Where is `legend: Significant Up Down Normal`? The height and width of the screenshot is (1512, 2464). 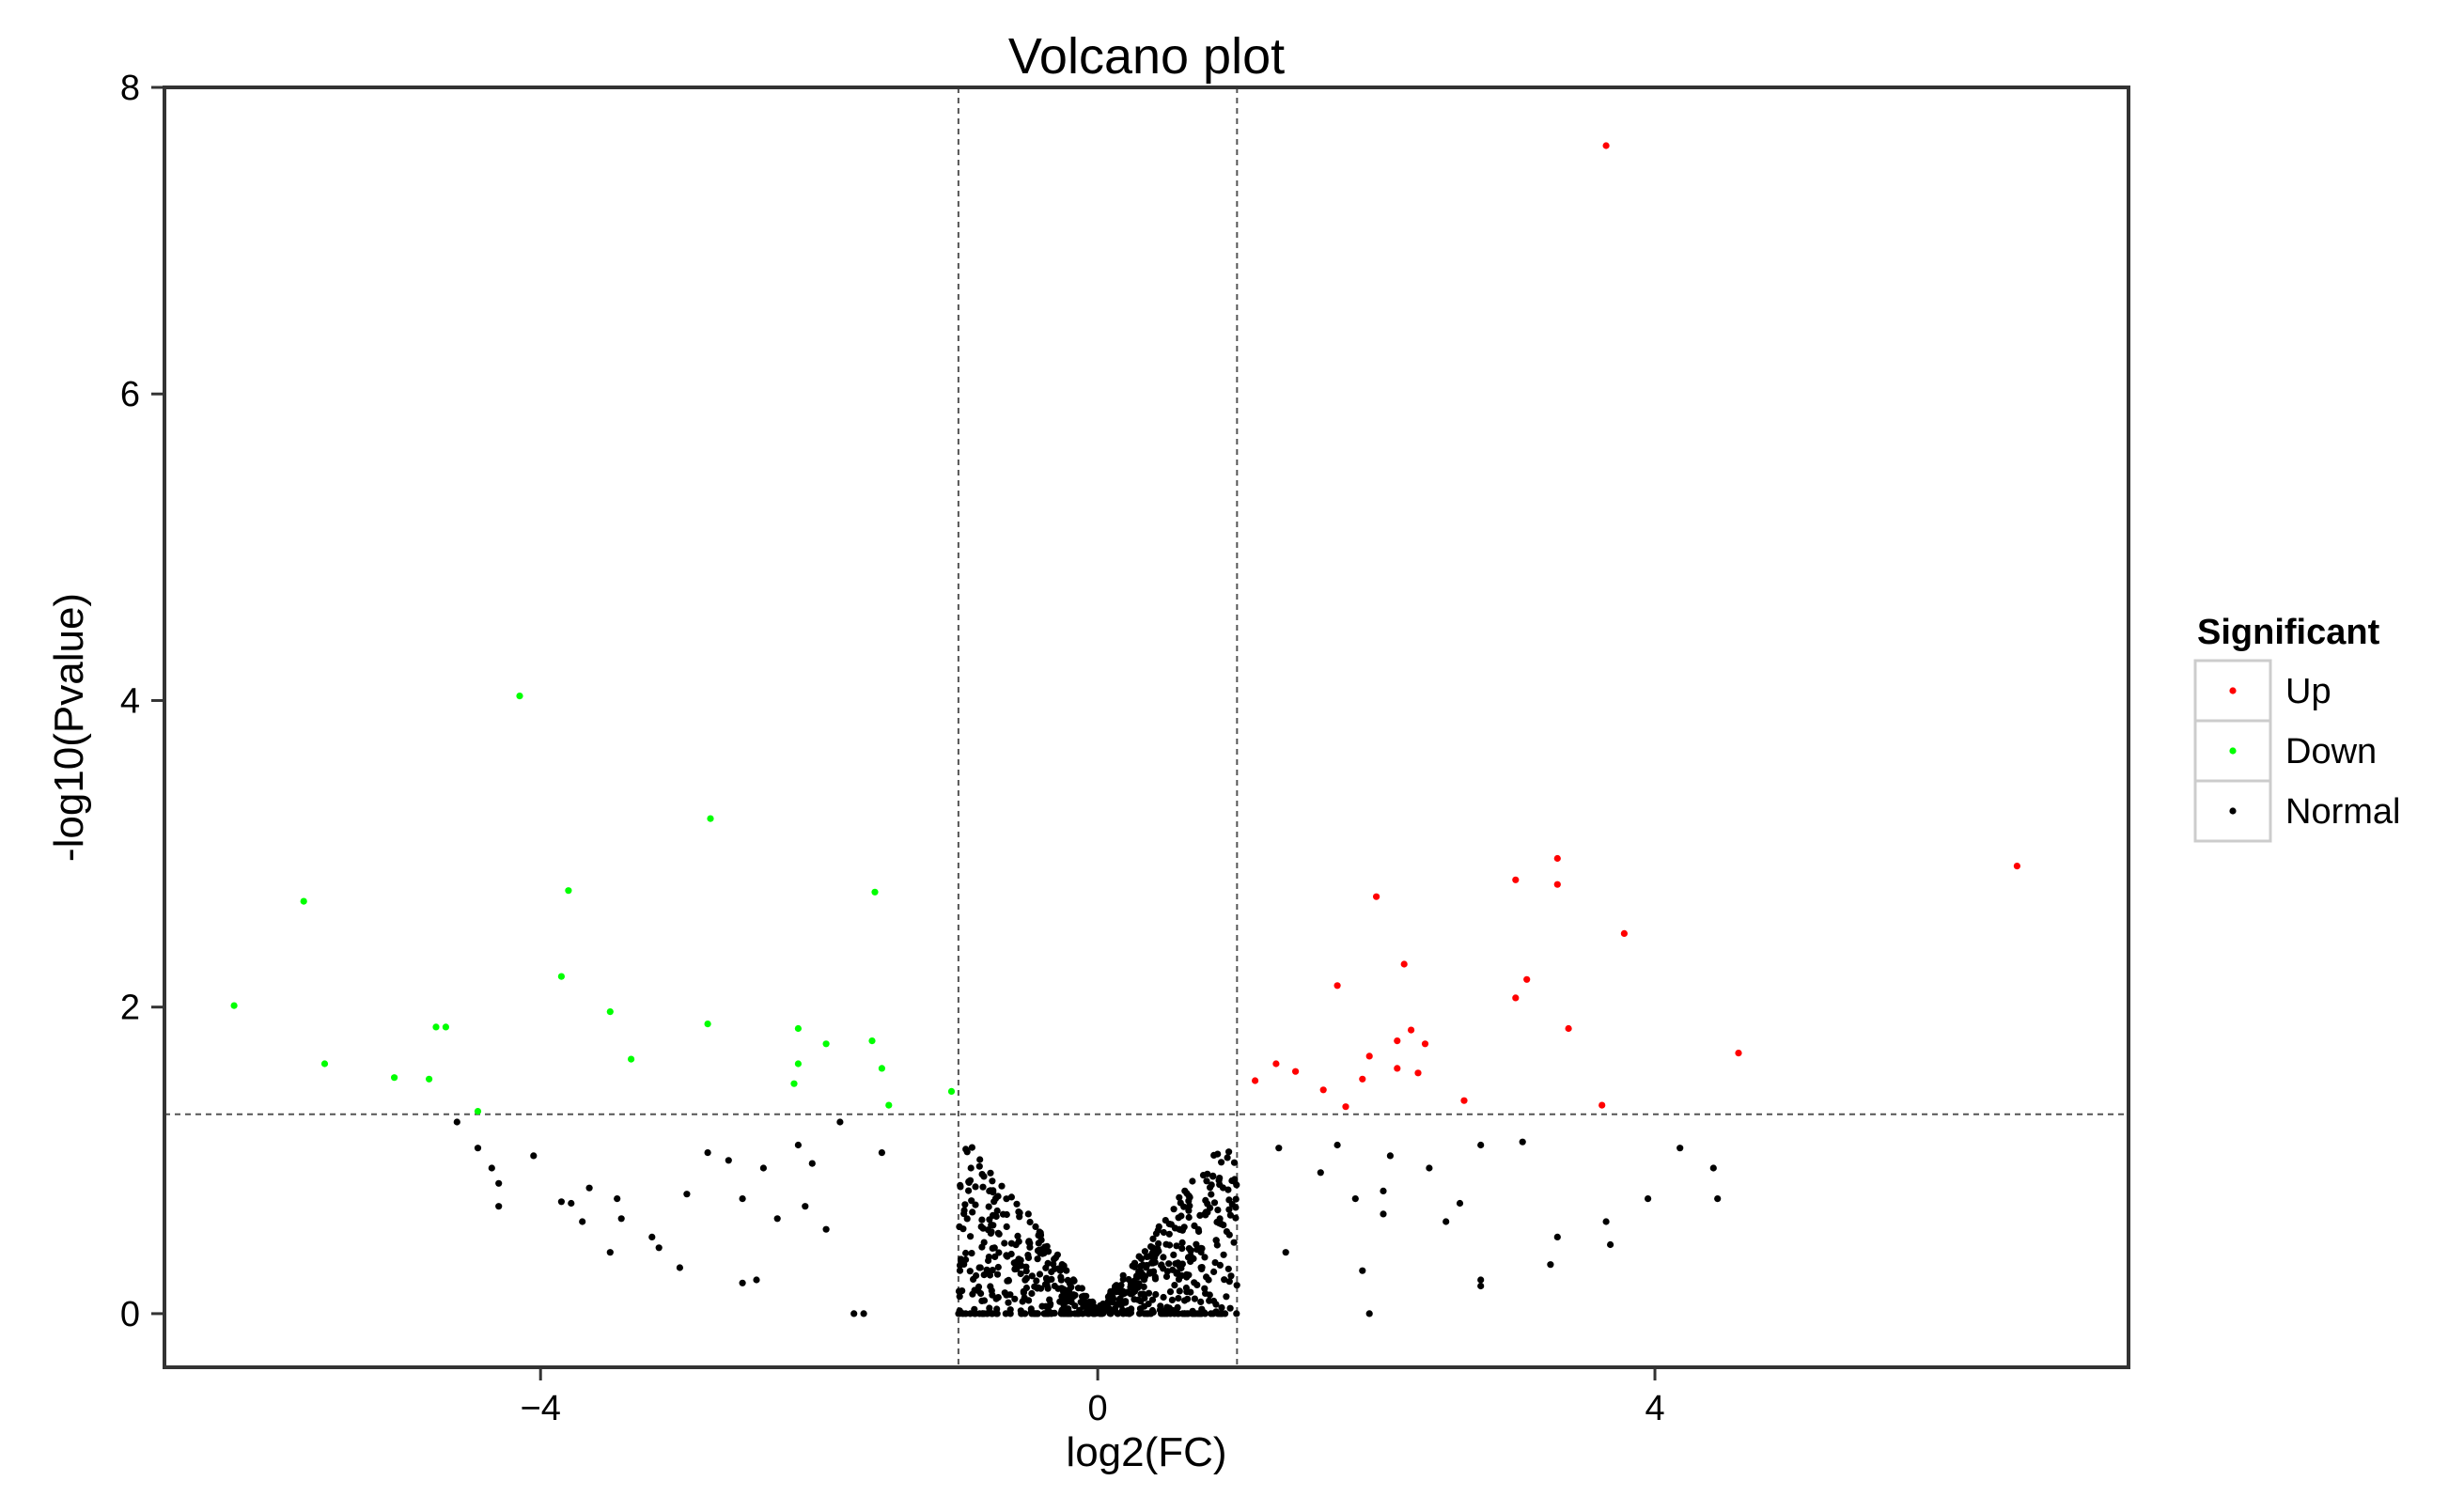
legend: Significant Up Down Normal is located at coordinates (2296, 728).